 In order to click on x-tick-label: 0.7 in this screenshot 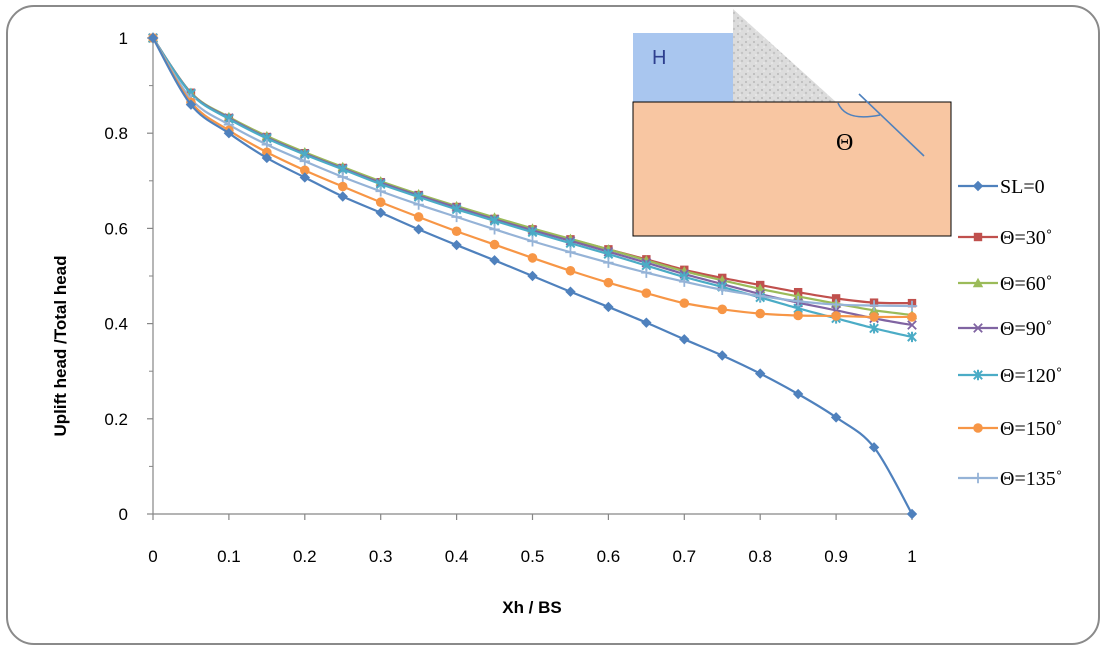, I will do `click(684, 556)`.